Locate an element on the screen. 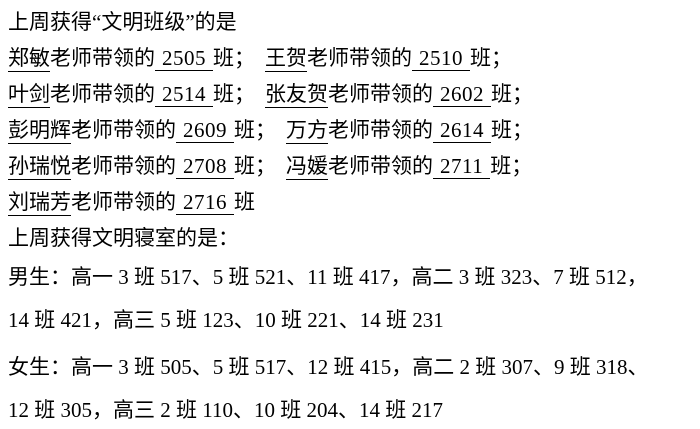  teacher-name: 万方 is located at coordinates (307, 131).